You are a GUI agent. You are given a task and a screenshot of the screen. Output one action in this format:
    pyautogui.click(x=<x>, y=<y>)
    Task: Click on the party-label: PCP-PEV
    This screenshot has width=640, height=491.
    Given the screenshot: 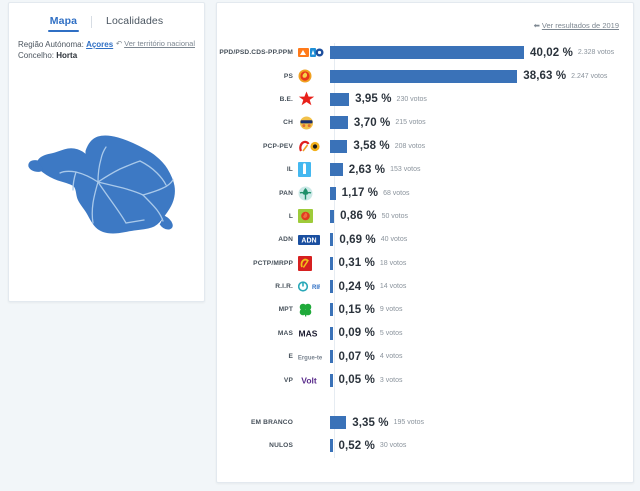 What is the action you would take?
    pyautogui.click(x=278, y=146)
    